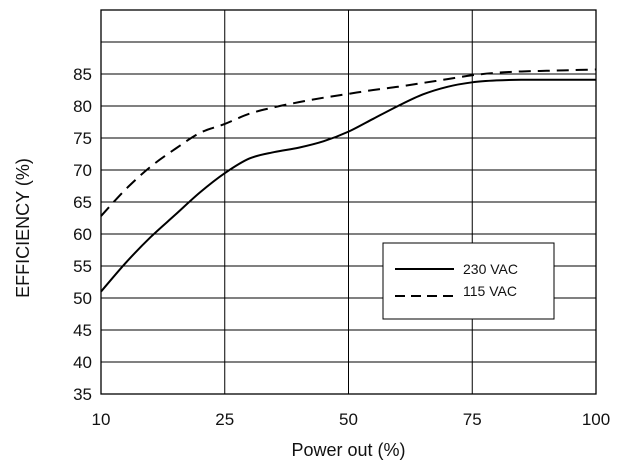  What do you see at coordinates (82, 266) in the screenshot?
I see `y-tick-label: 55` at bounding box center [82, 266].